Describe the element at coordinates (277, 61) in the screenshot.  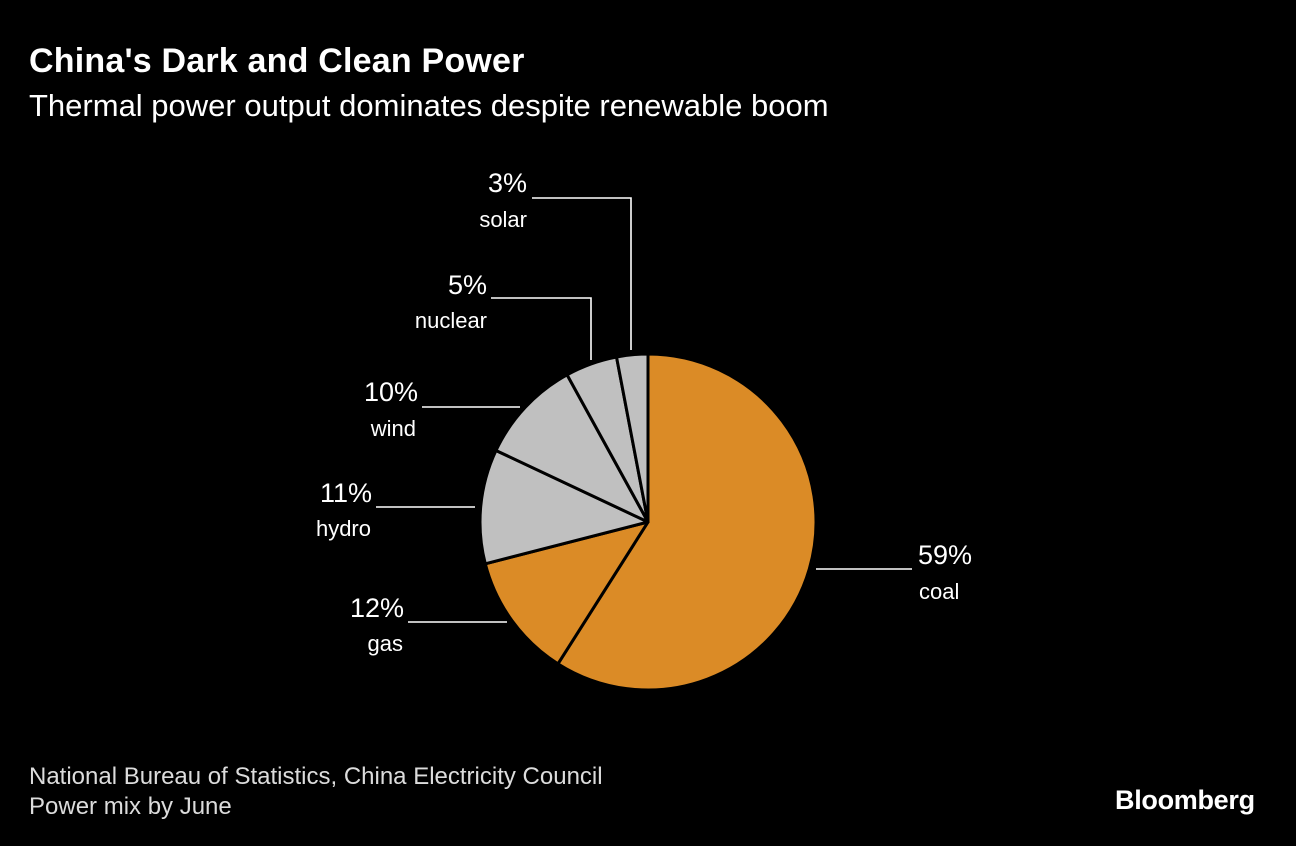
I see `chart-title: China's Dark and Clean Power` at that location.